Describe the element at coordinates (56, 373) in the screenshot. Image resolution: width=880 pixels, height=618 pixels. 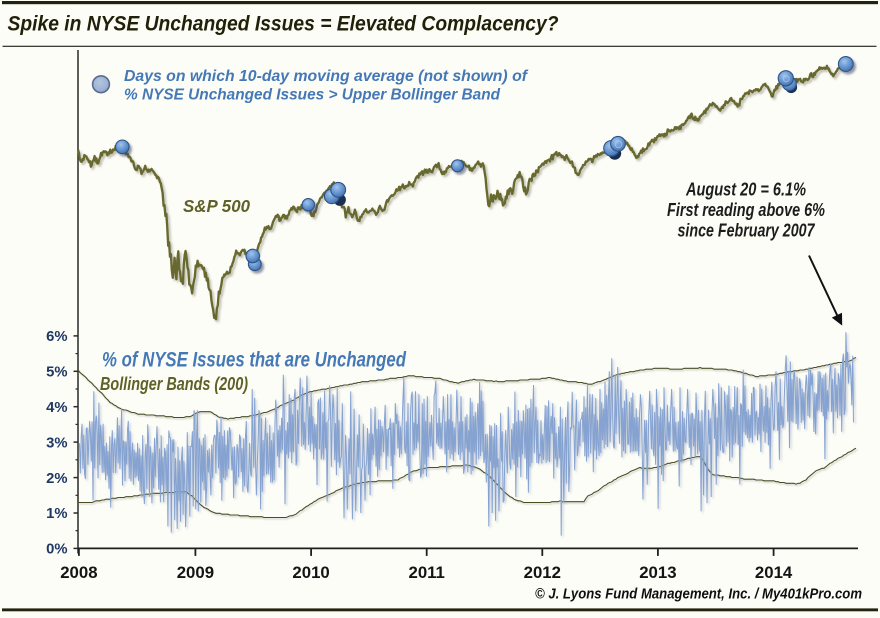
I see `svg-text: 5%` at that location.